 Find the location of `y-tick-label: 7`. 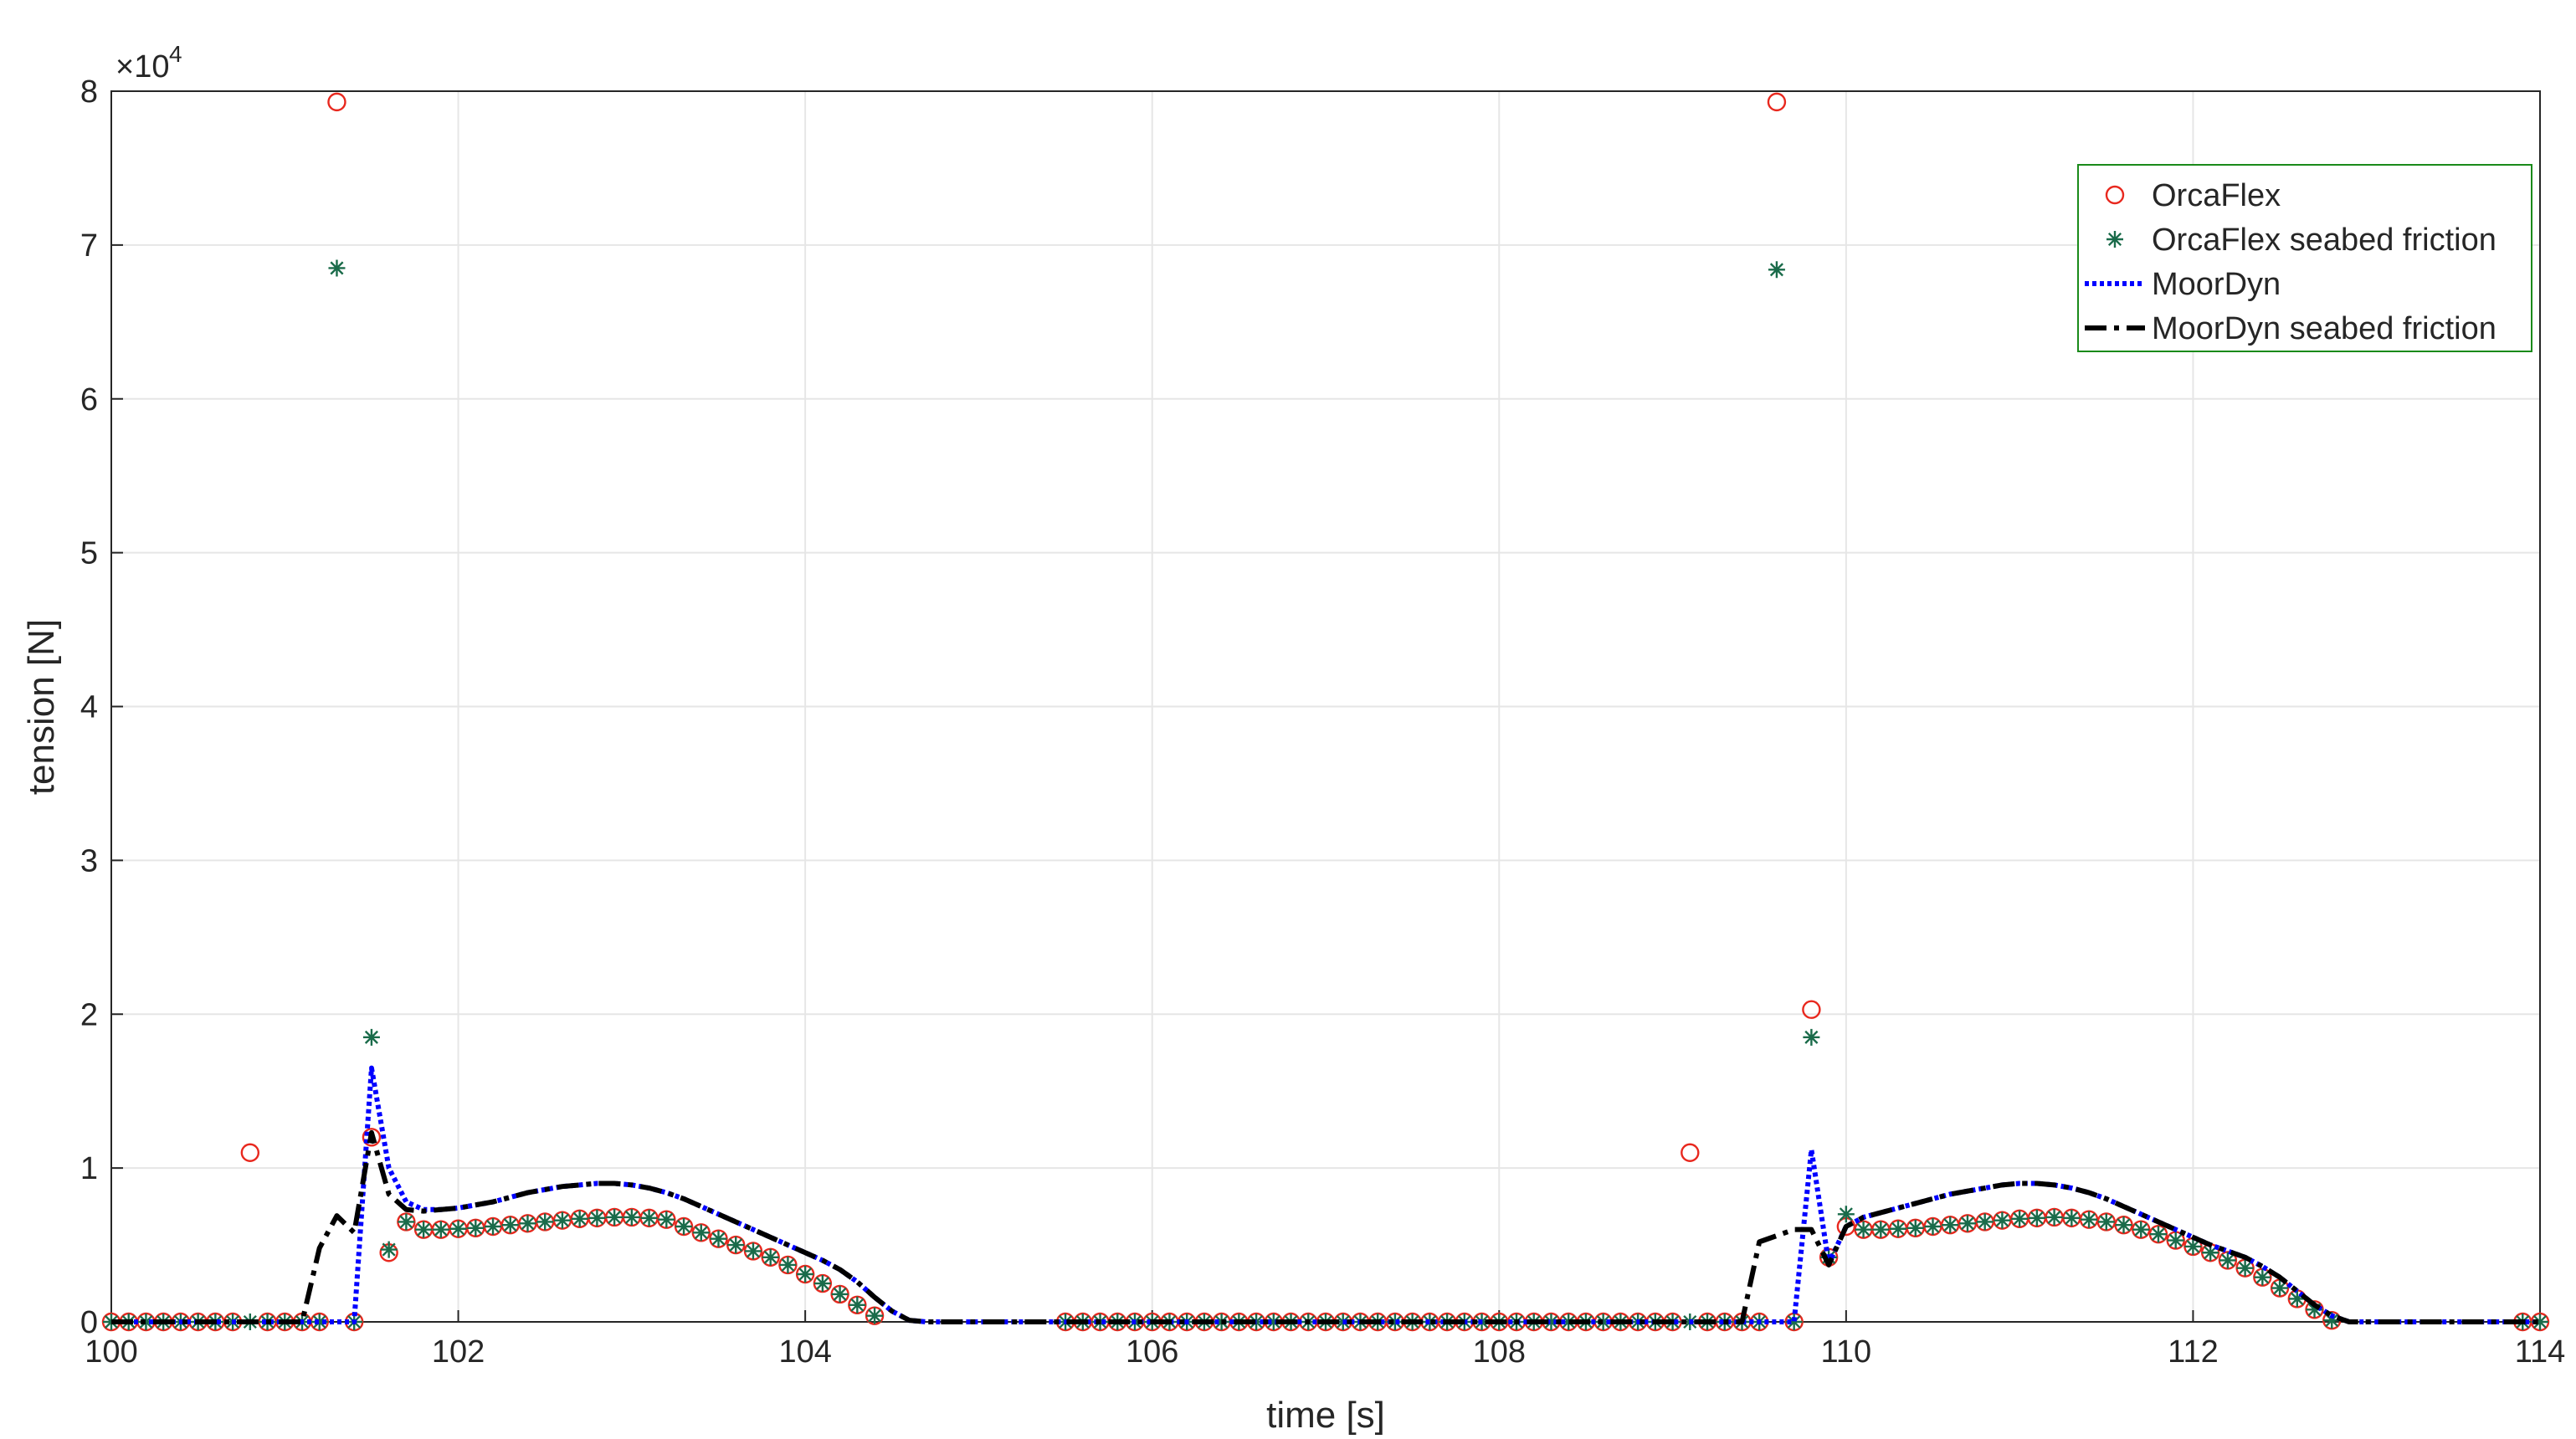

y-tick-label: 7 is located at coordinates (89, 246).